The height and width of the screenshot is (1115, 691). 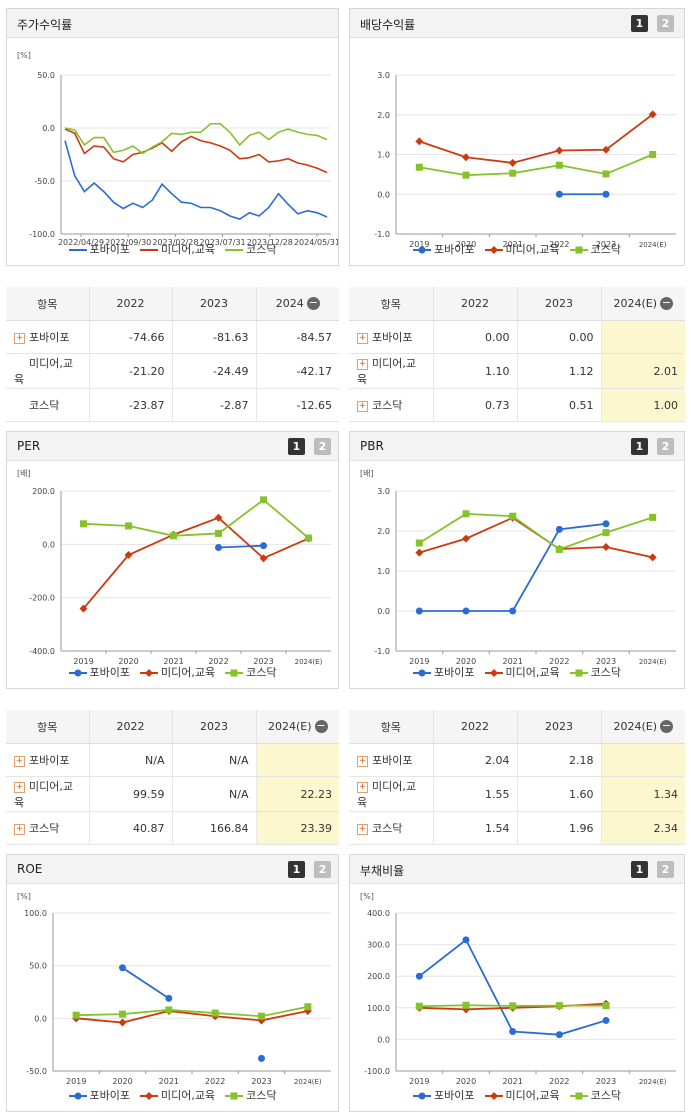 What do you see at coordinates (512, 661) in the screenshot?
I see `x-tick-label: 2021` at bounding box center [512, 661].